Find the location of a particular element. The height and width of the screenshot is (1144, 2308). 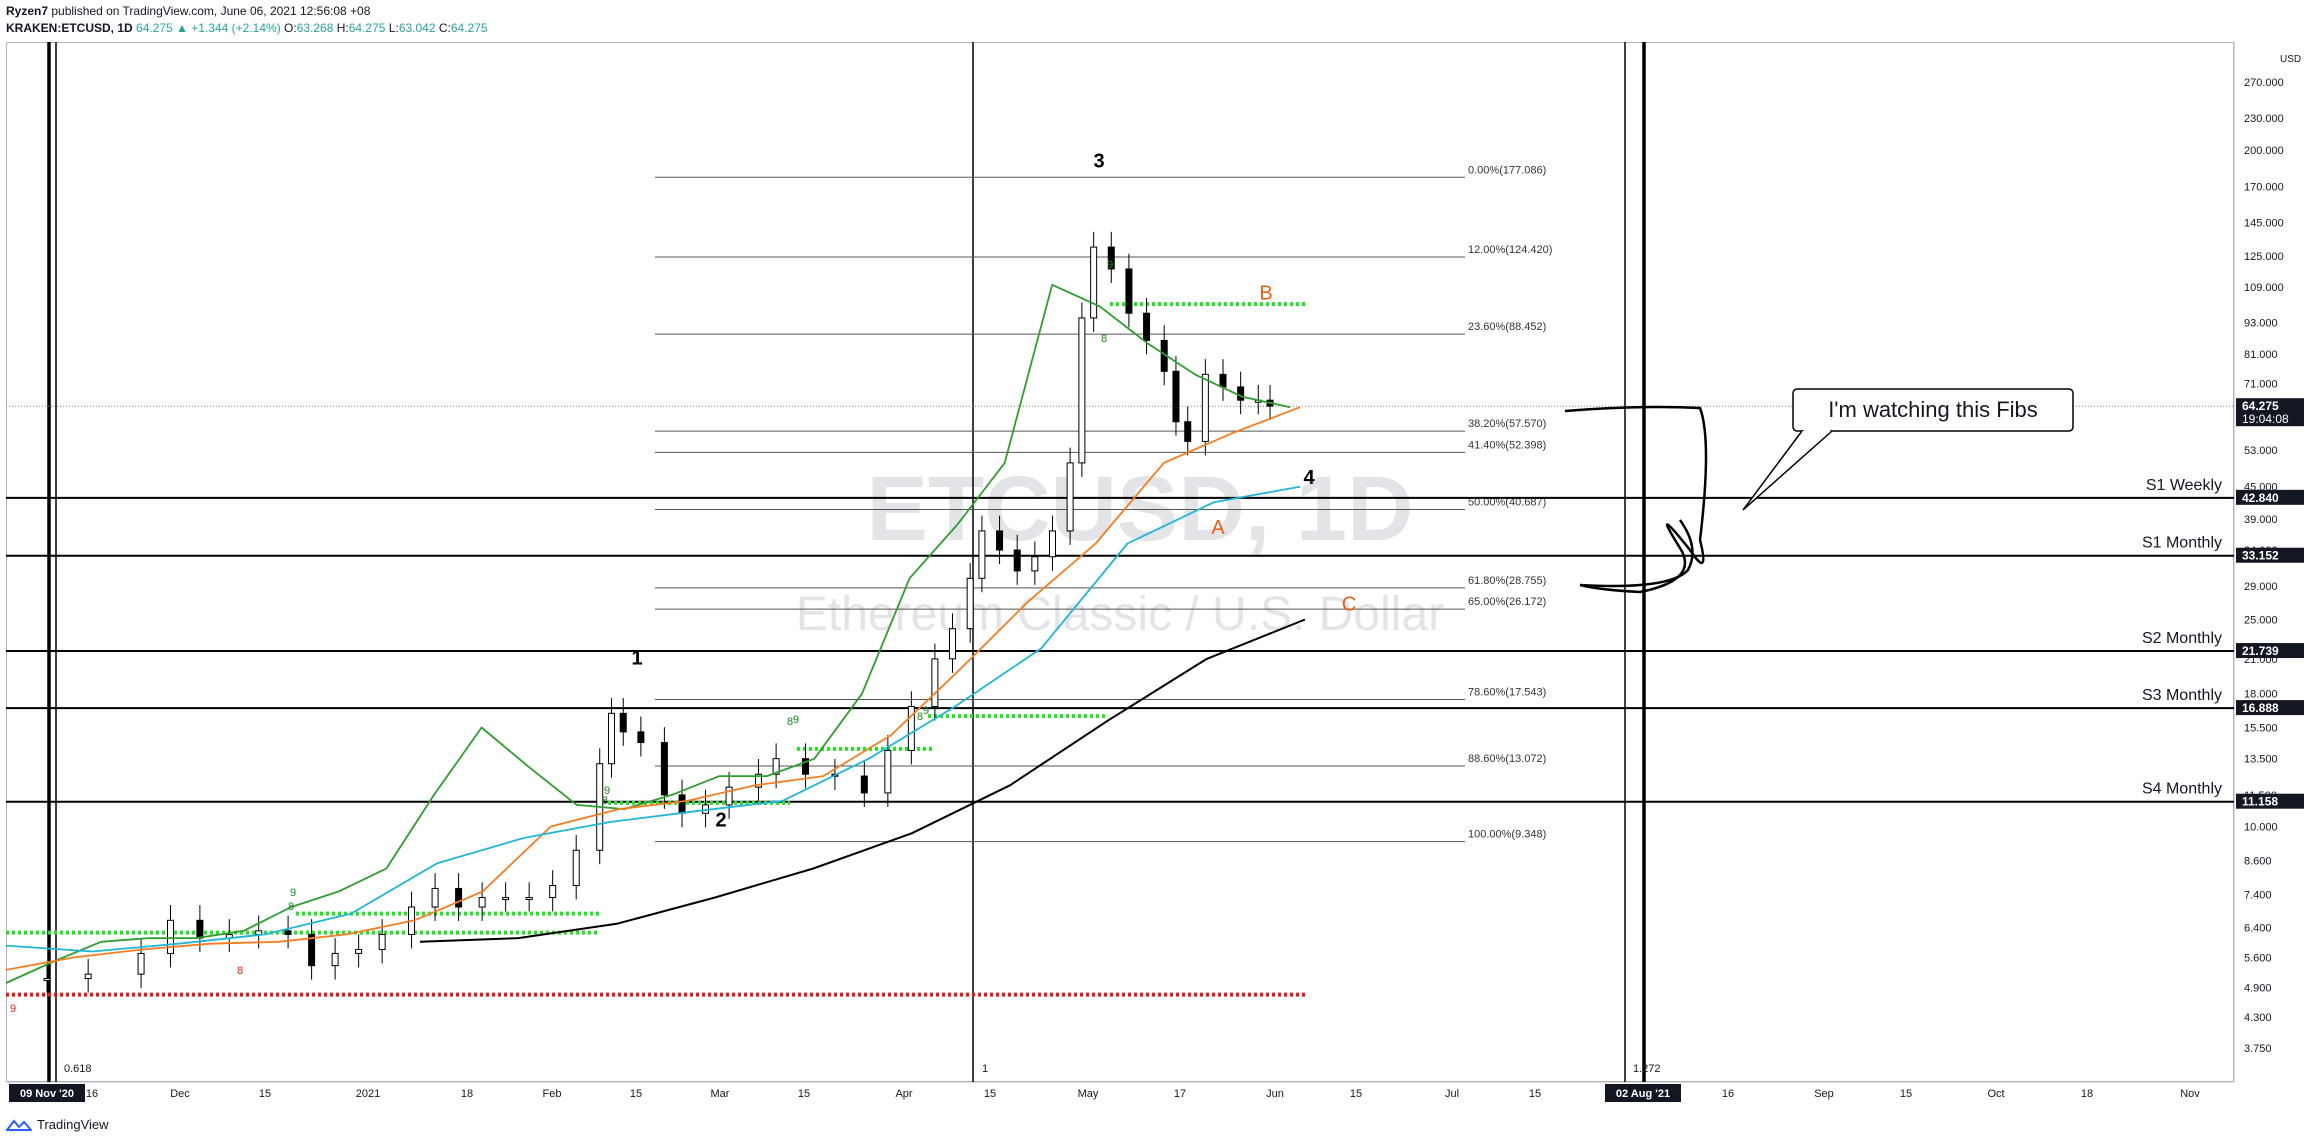

pivot-label-2: S2 Monthly is located at coordinates (2182, 638).